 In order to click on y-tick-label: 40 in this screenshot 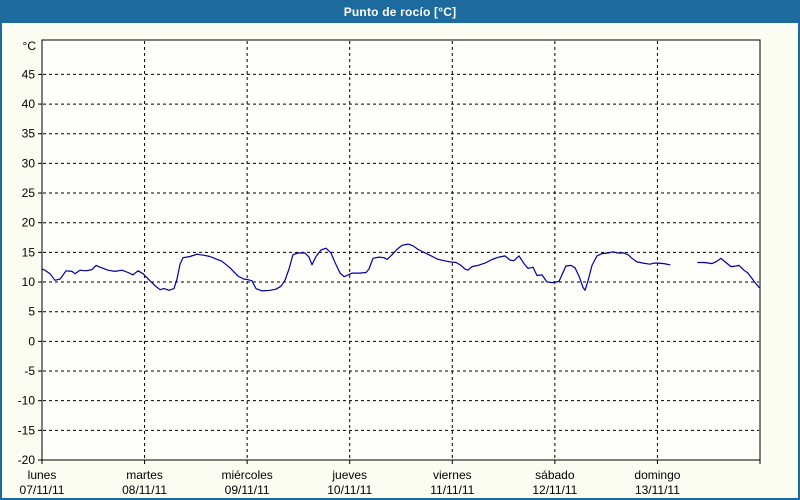, I will do `click(29, 104)`.